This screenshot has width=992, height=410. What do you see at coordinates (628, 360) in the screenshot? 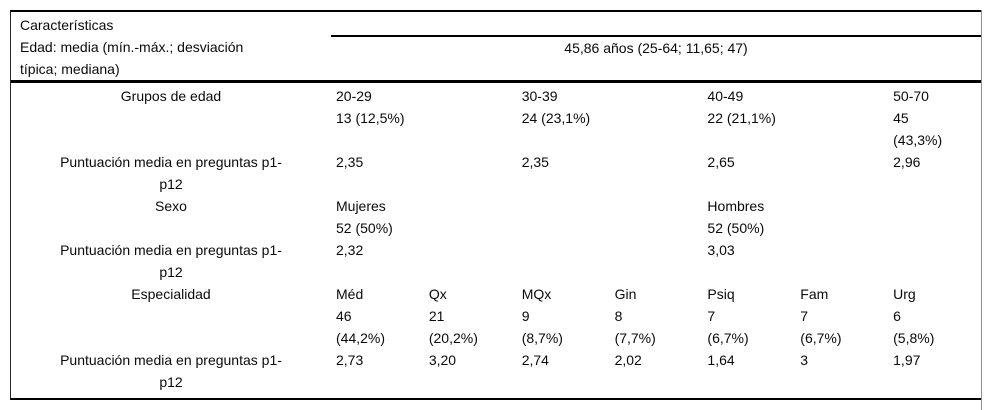
I see `score-value: 2,02` at bounding box center [628, 360].